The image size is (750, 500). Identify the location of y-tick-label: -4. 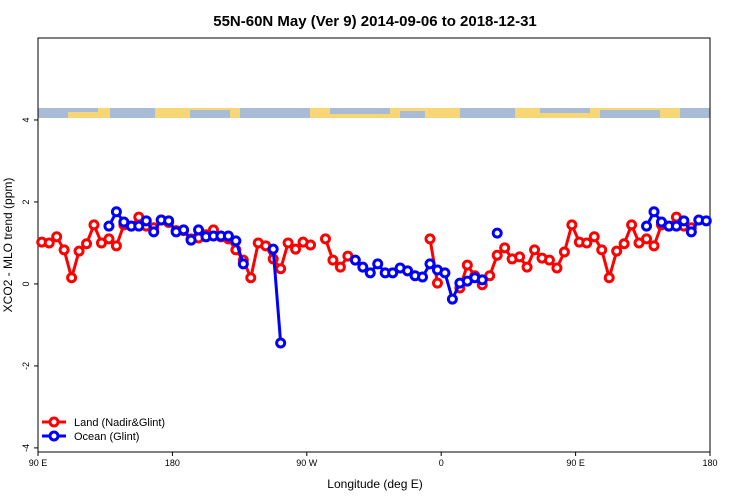
(26, 448).